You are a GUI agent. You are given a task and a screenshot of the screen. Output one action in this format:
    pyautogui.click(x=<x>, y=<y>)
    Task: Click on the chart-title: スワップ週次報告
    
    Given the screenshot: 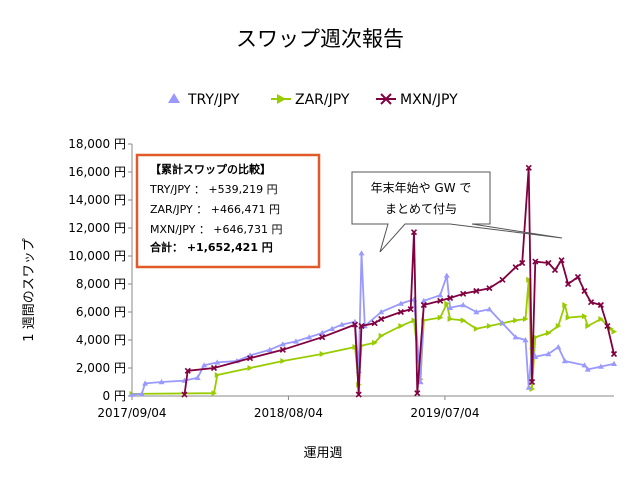 What is the action you would take?
    pyautogui.click(x=320, y=39)
    